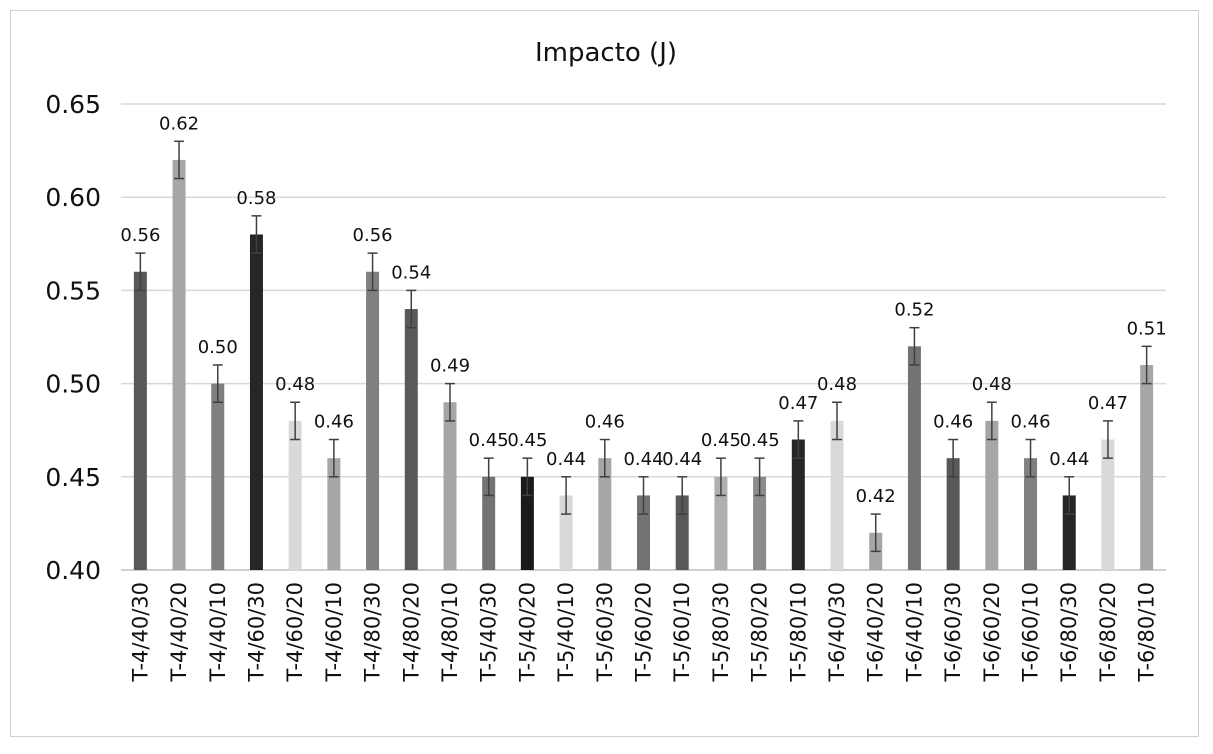  What do you see at coordinates (876, 496) in the screenshot?
I see `data-label: 0.42` at bounding box center [876, 496].